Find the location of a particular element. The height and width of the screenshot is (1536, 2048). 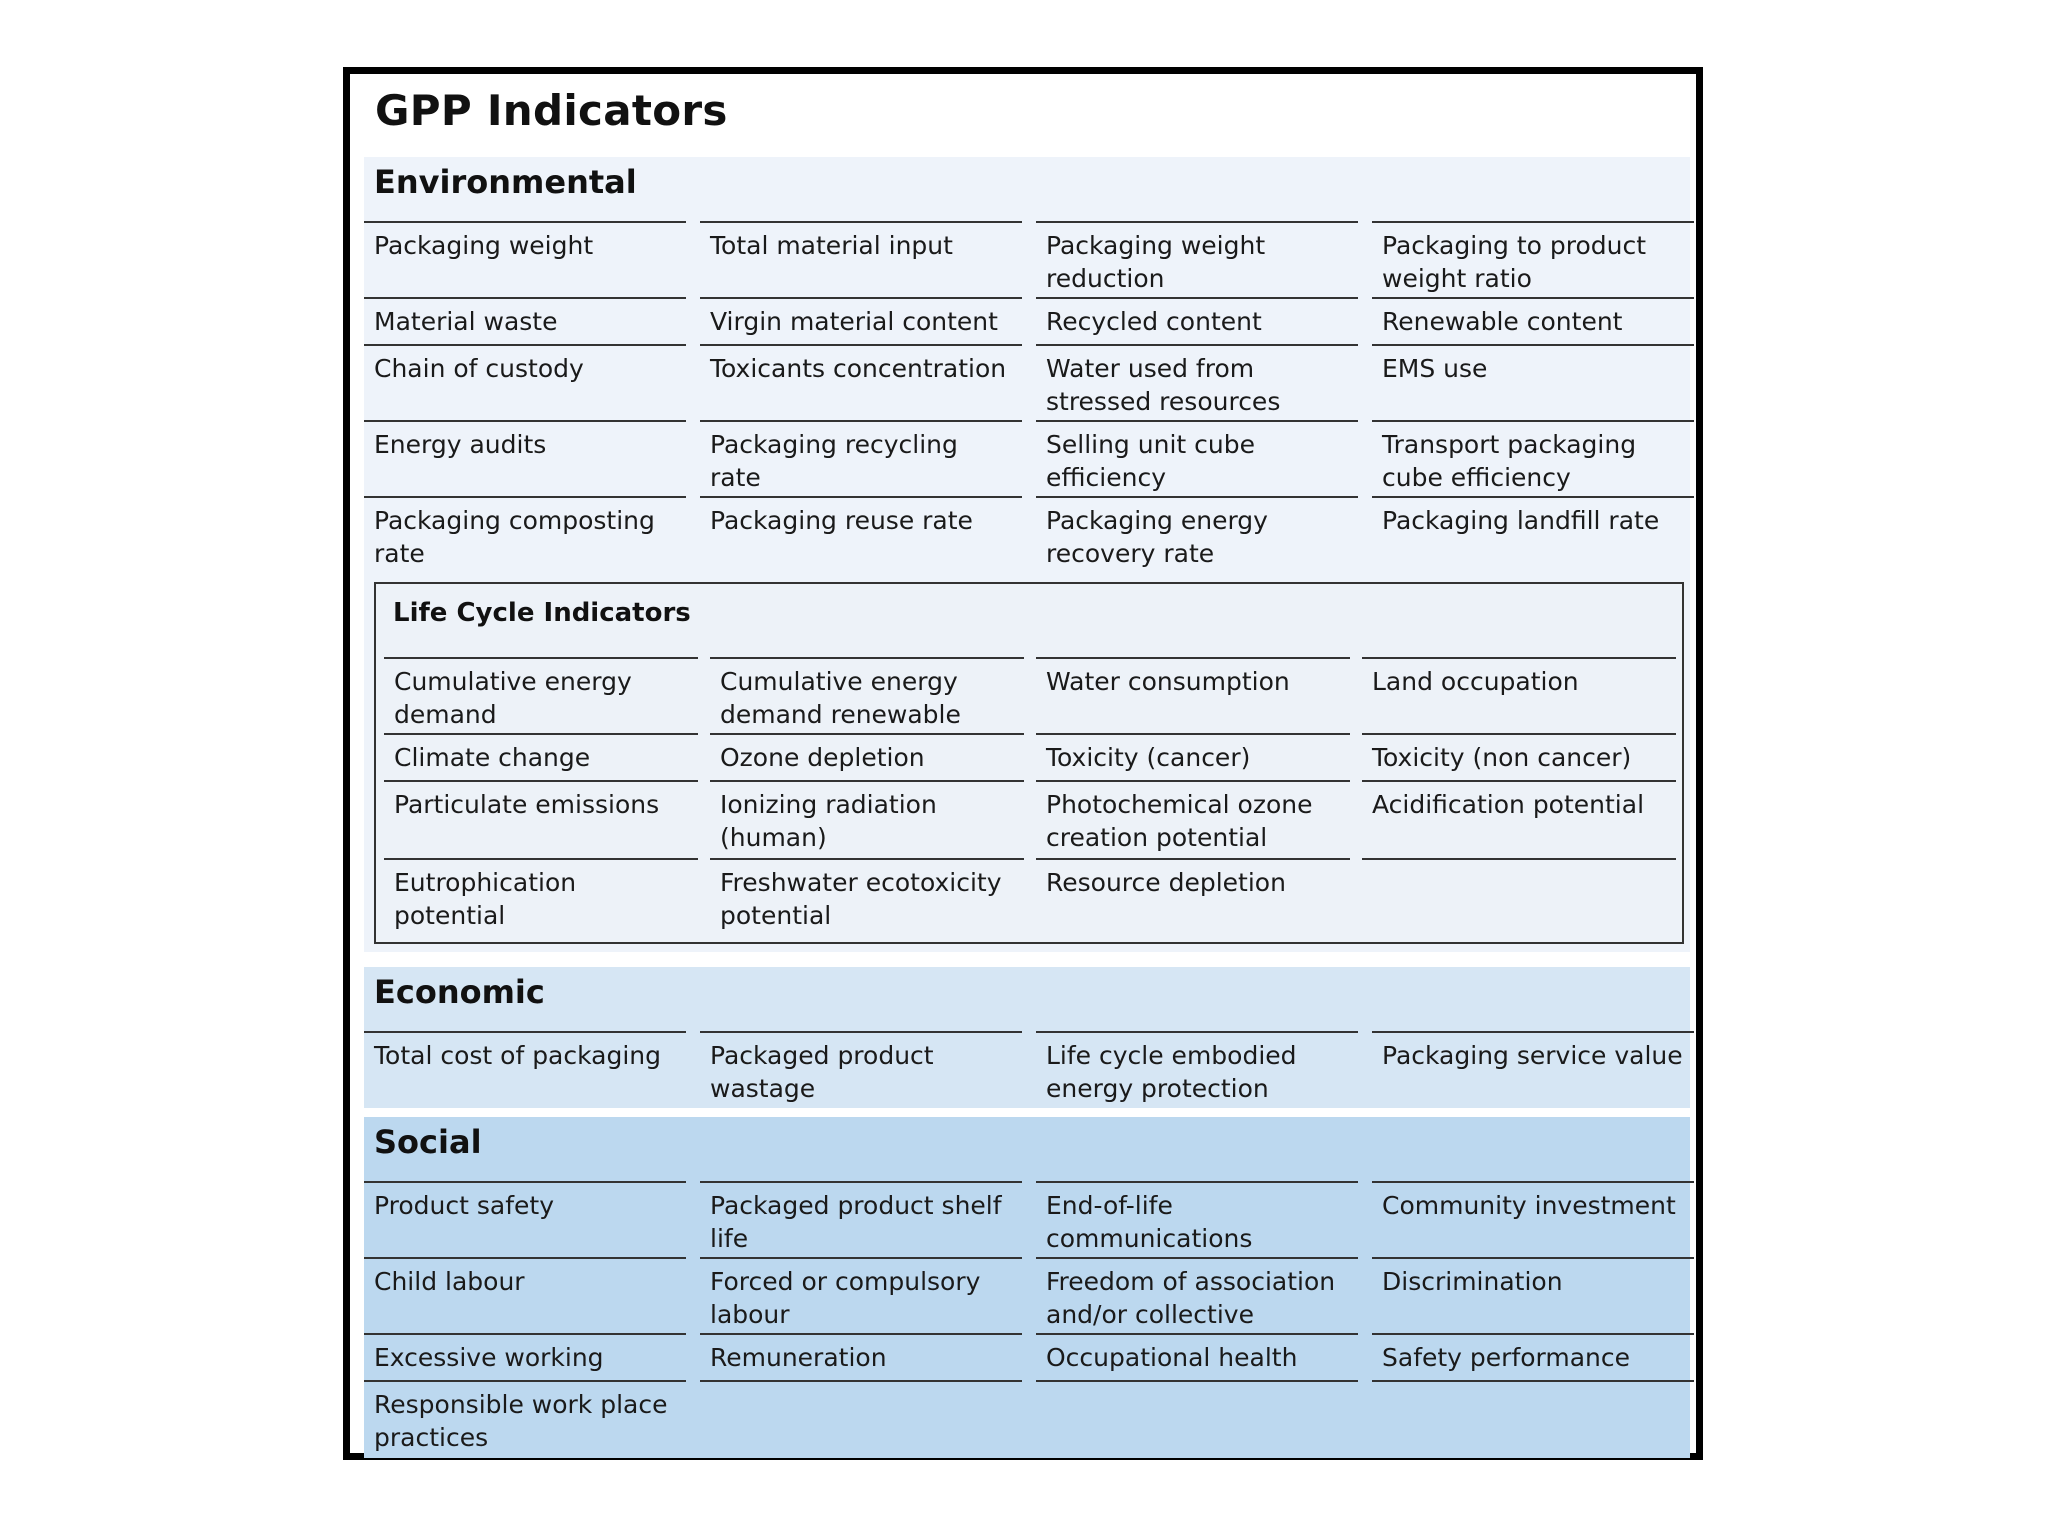

indicator-cell: Renewable content is located at coordinates (1533, 320).